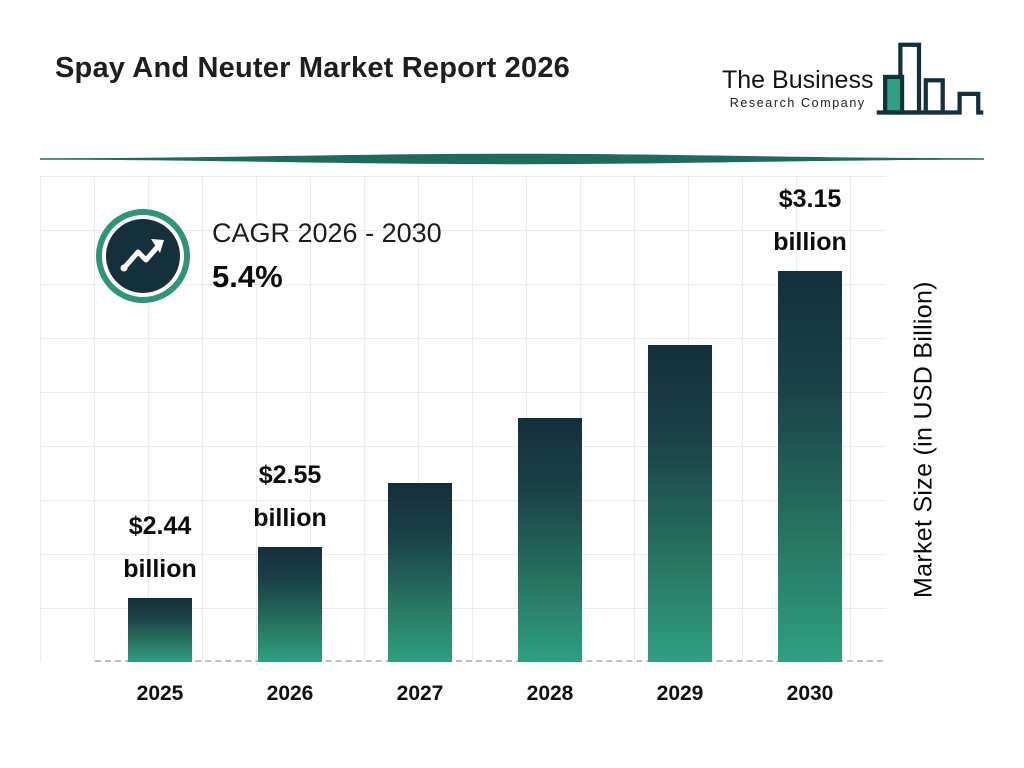 The height and width of the screenshot is (768, 1024). Describe the element at coordinates (160, 630) in the screenshot. I see `bar-2025` at that location.